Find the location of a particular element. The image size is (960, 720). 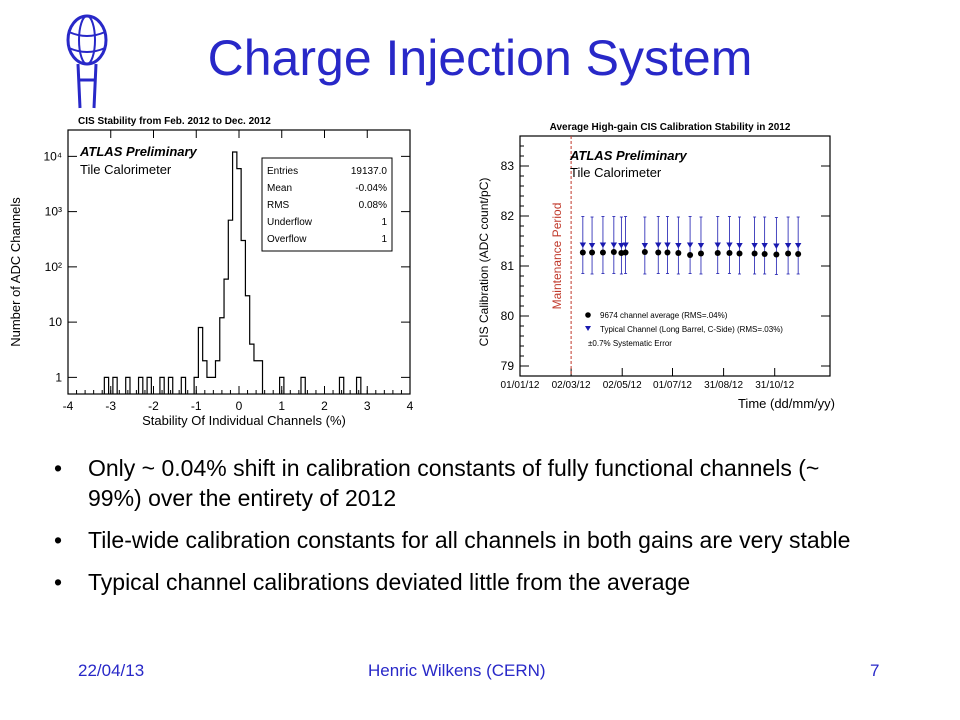

hist-x-tick-label: -1 is located at coordinates (196, 406).